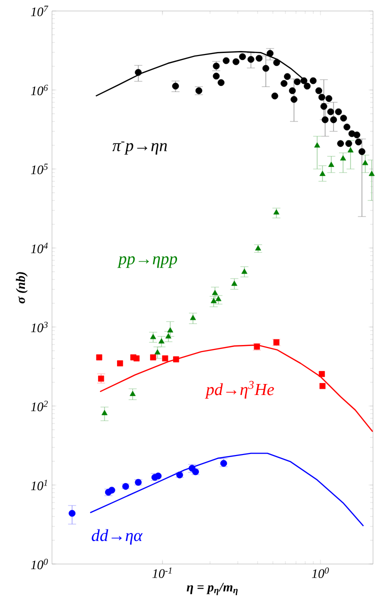 The image size is (382, 616). What do you see at coordinates (39, 90) in the screenshot?
I see `y-tick-label: 10$^{6}$` at bounding box center [39, 90].